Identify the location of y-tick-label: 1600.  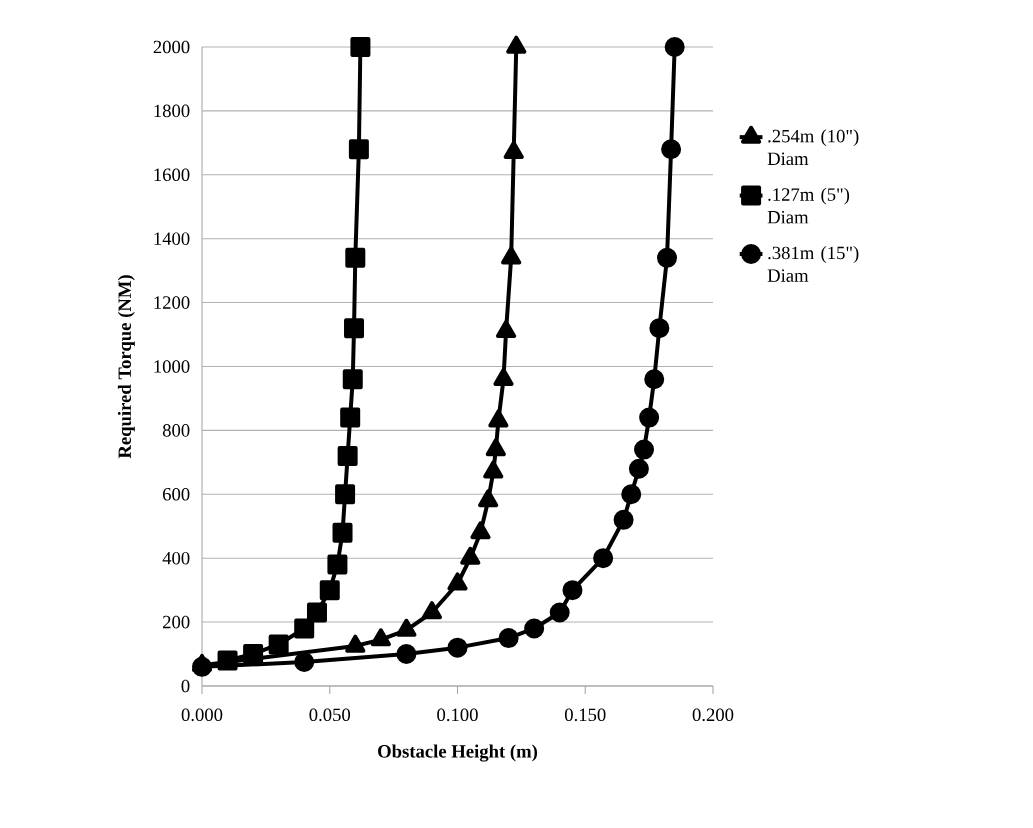
(172, 175).